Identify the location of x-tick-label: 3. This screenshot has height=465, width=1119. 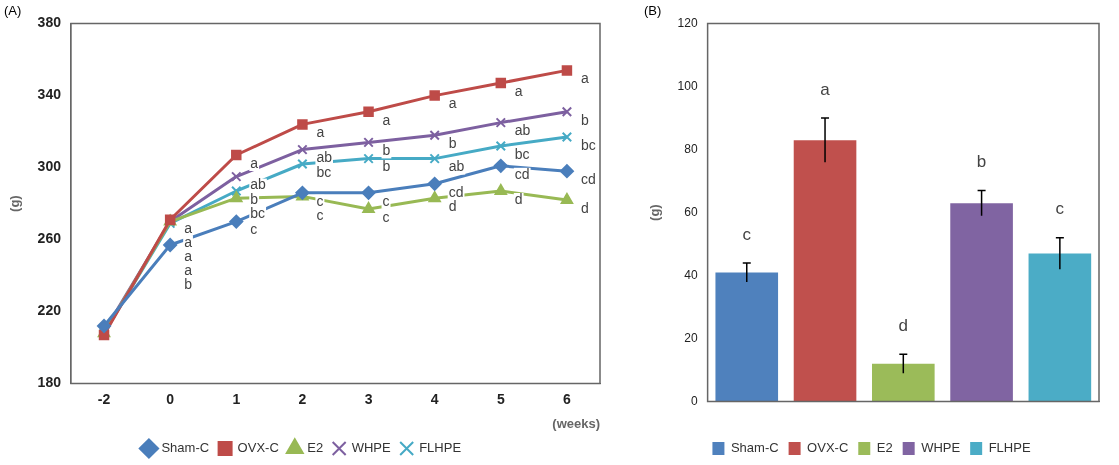
(368, 398).